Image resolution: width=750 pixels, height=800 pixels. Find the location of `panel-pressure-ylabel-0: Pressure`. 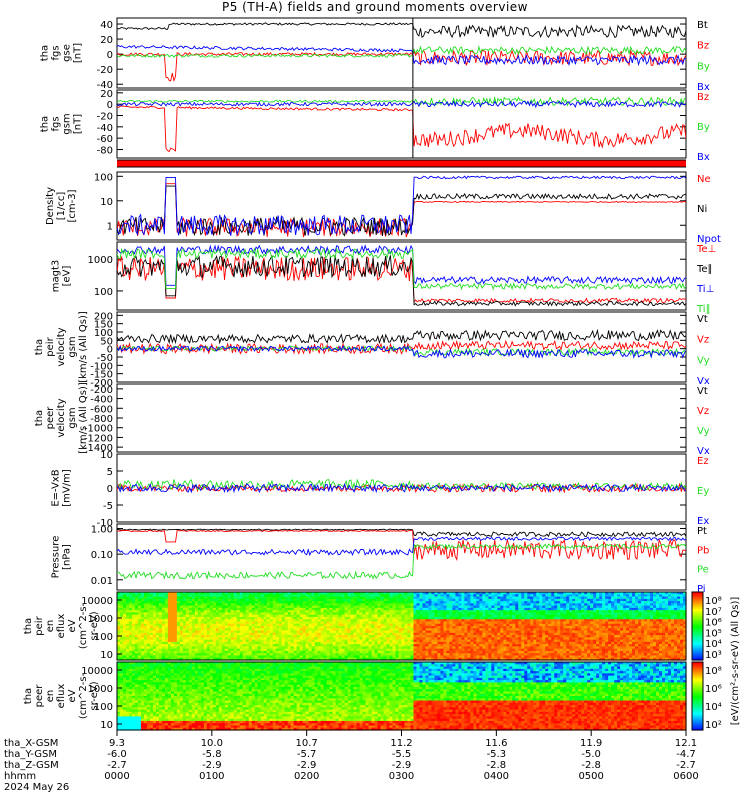

panel-pressure-ylabel-0: Pressure is located at coordinates (56, 557).